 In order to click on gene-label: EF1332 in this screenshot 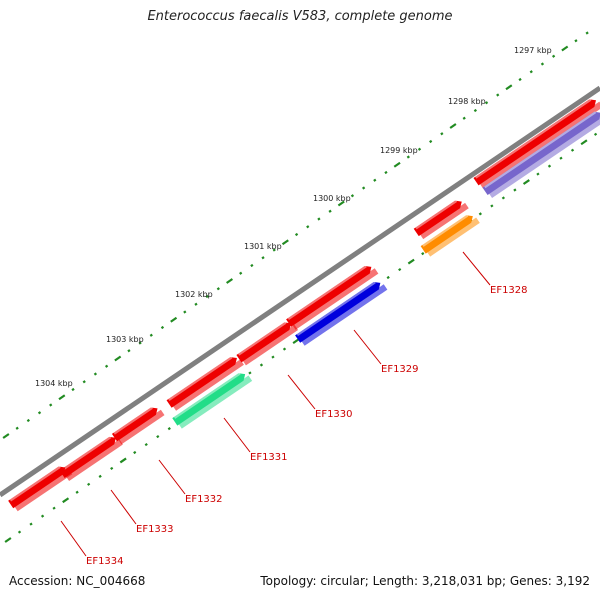, I will do `click(204, 499)`.